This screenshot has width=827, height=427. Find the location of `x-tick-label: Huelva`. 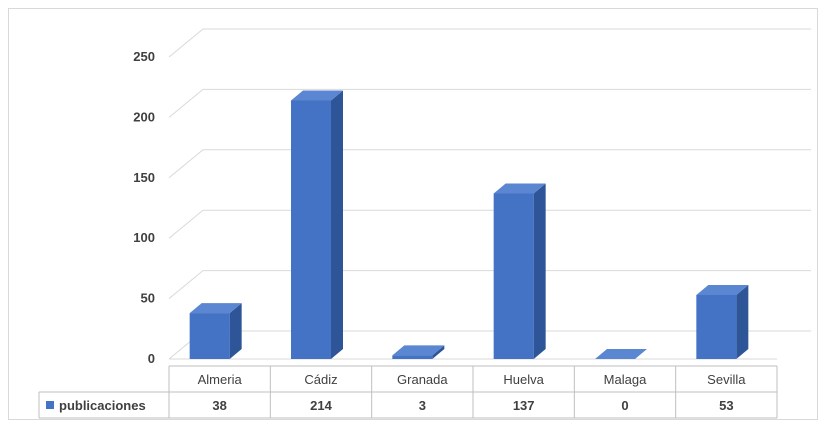

x-tick-label: Huelva is located at coordinates (523, 379).